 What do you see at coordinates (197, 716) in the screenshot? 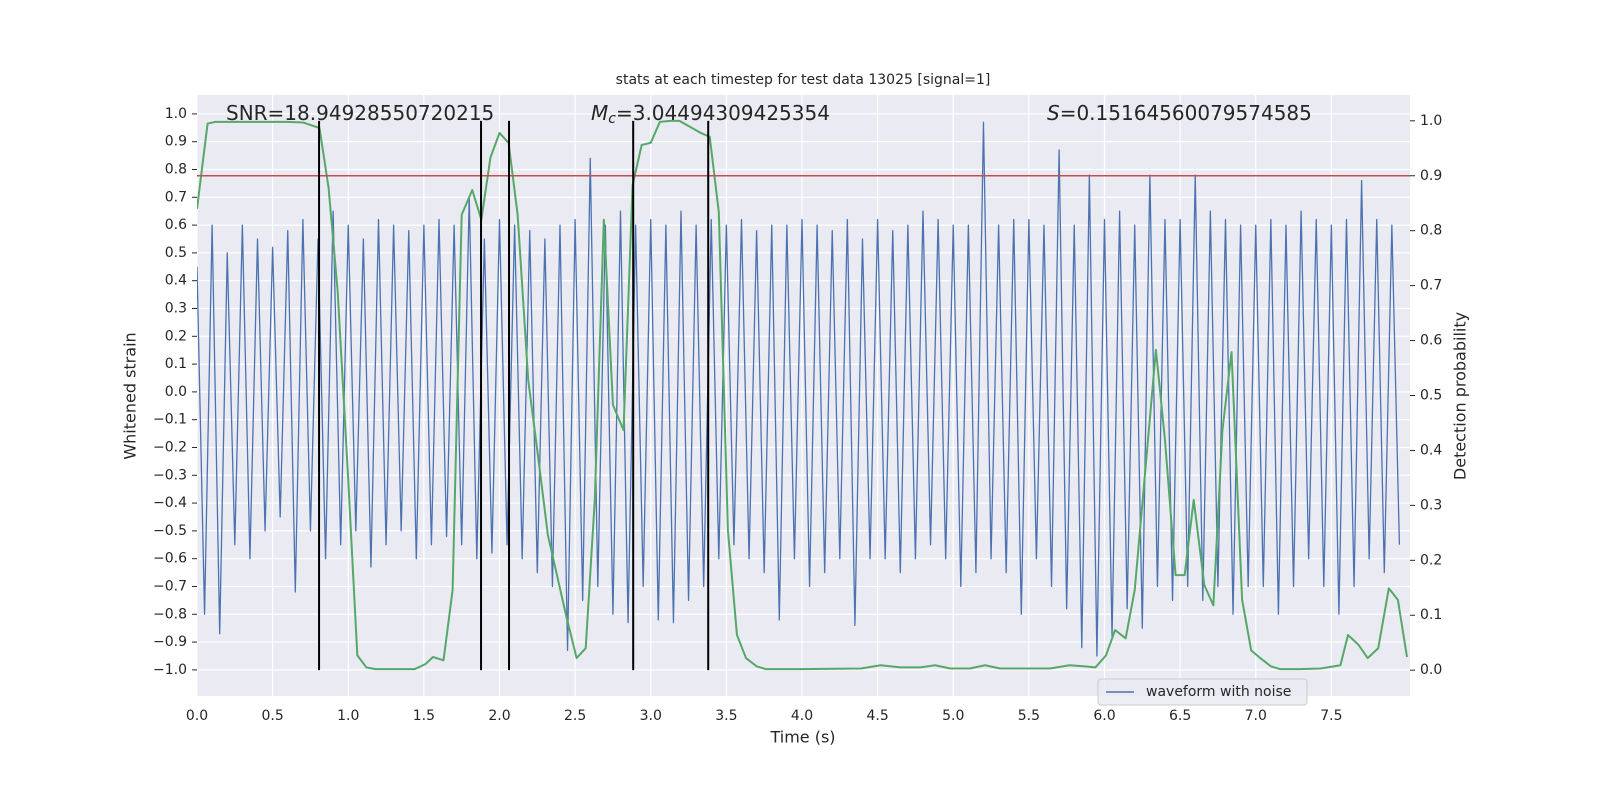
I see `x-tick-label: 0.0` at bounding box center [197, 716].